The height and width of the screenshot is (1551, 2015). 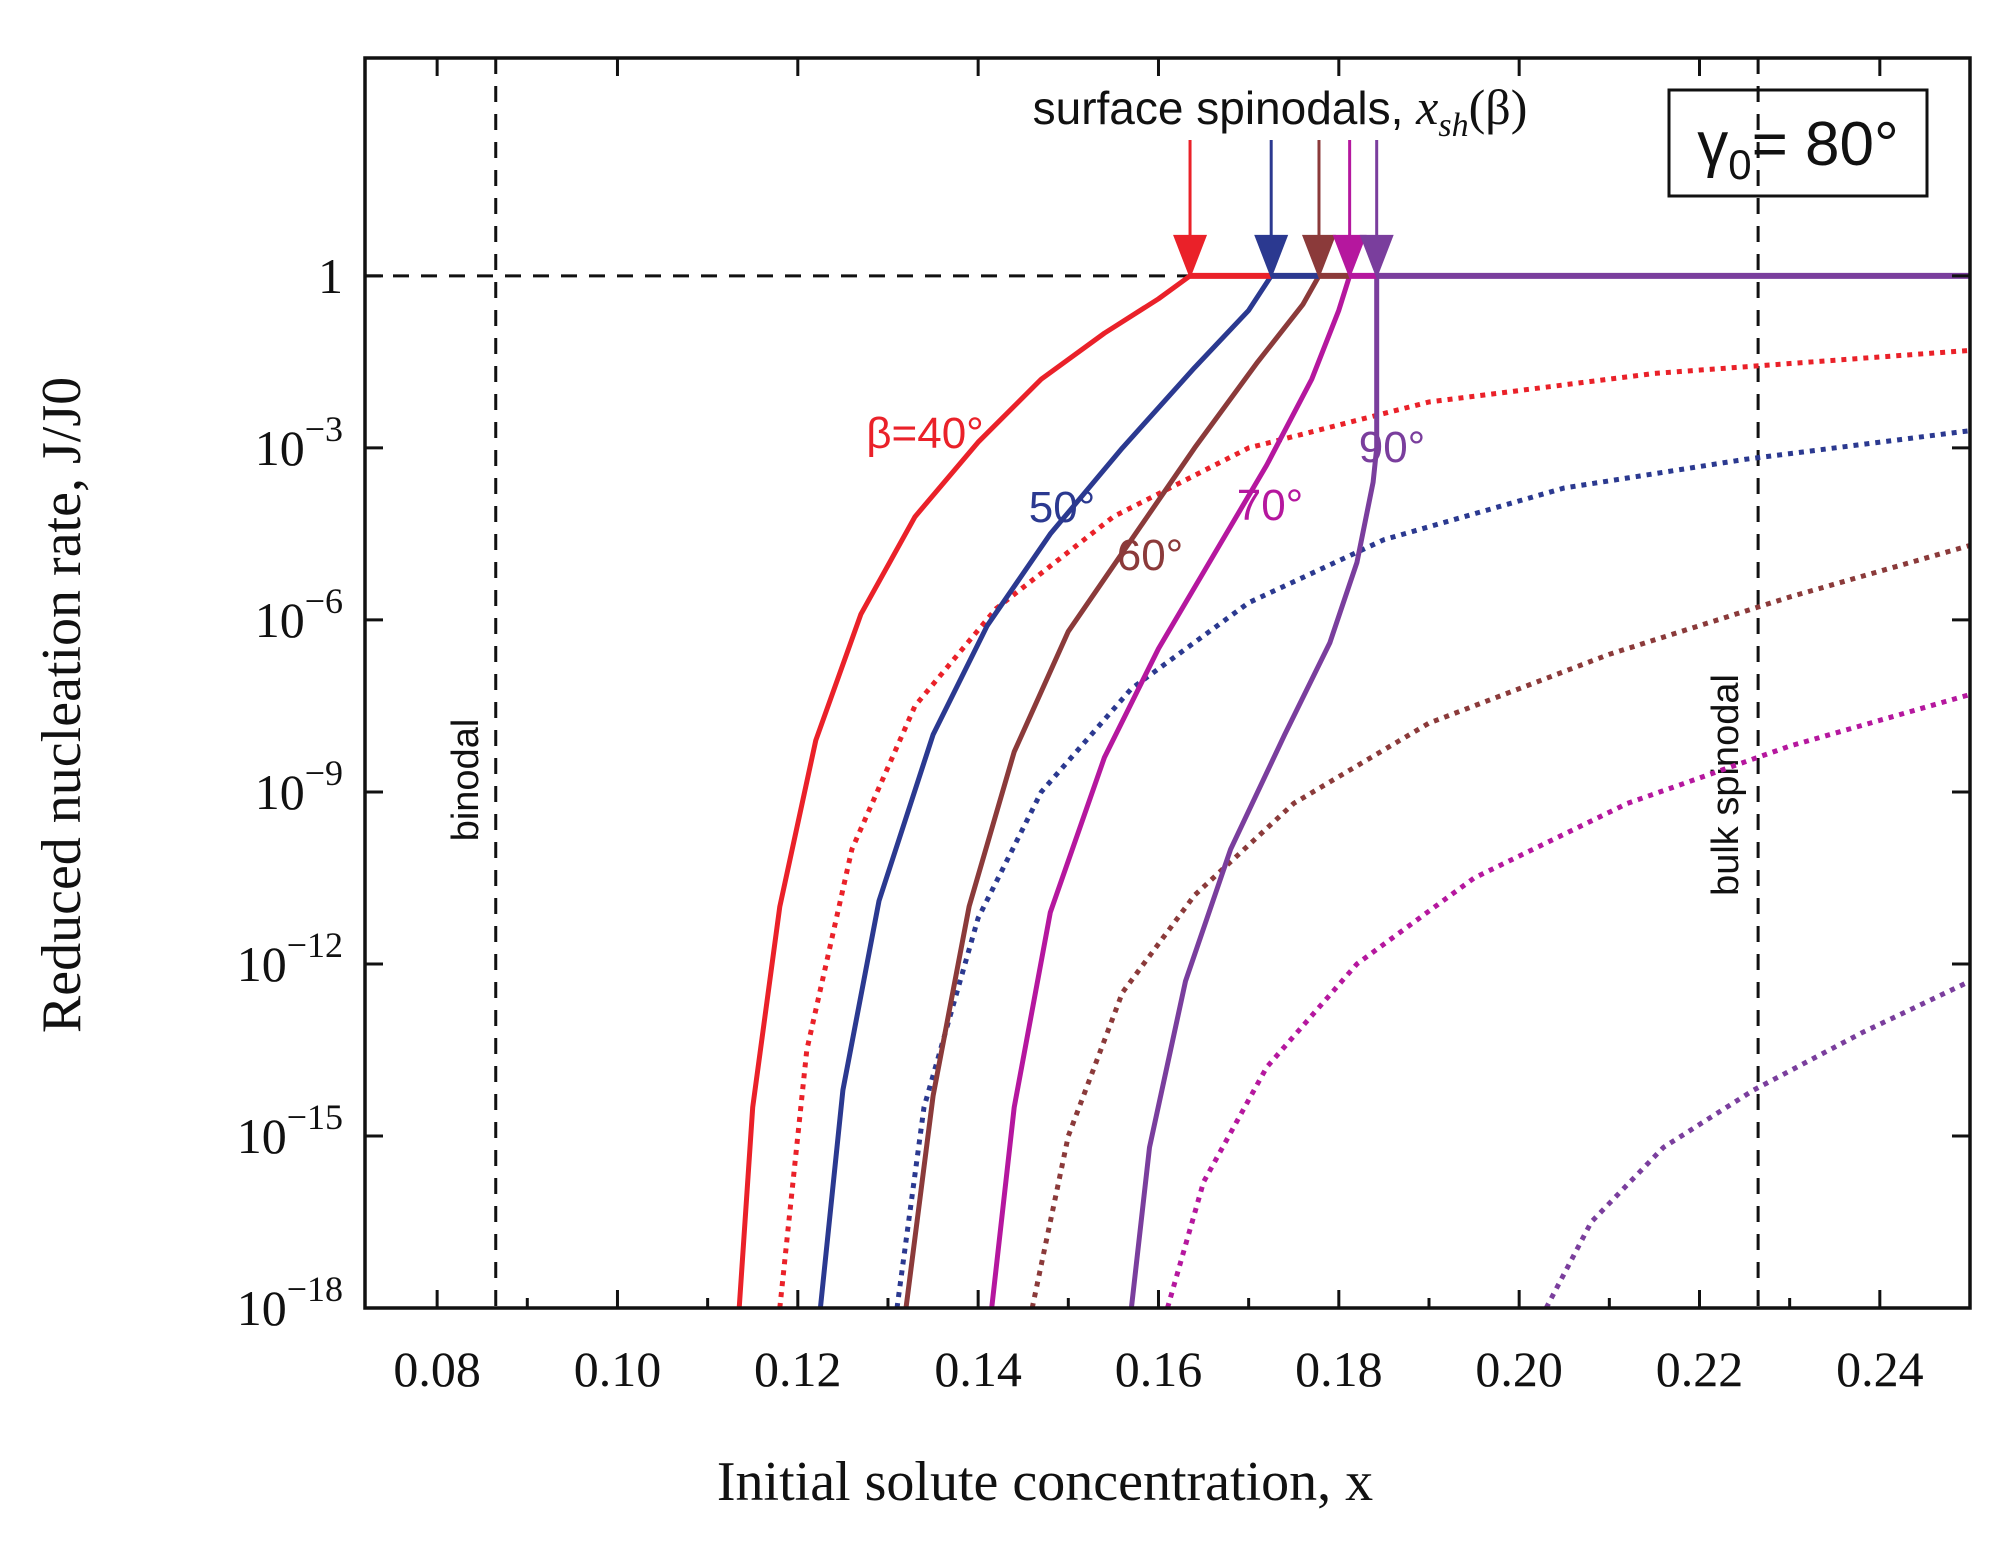 I want to click on curve-label-70: 70°, so click(x=1270, y=505).